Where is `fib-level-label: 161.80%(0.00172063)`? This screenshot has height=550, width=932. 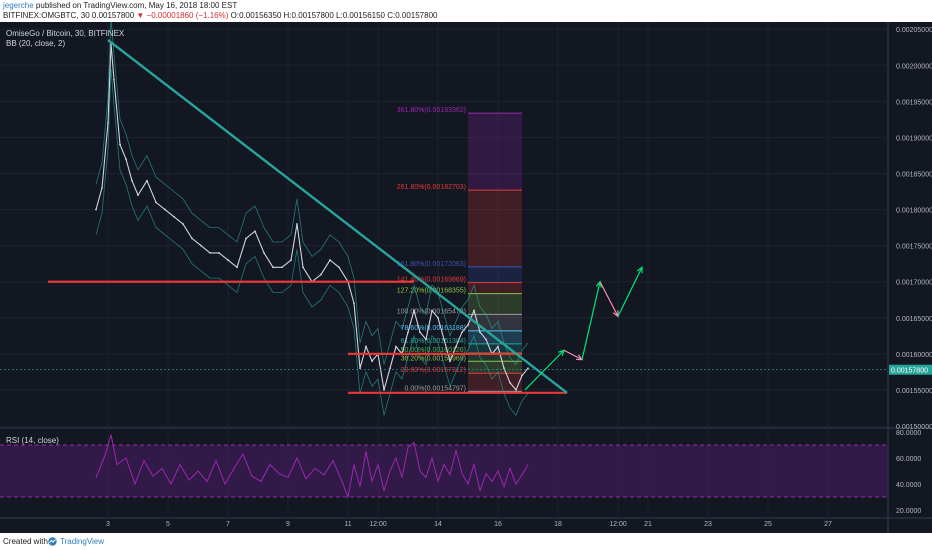 fib-level-label: 161.80%(0.00172063) is located at coordinates (431, 264).